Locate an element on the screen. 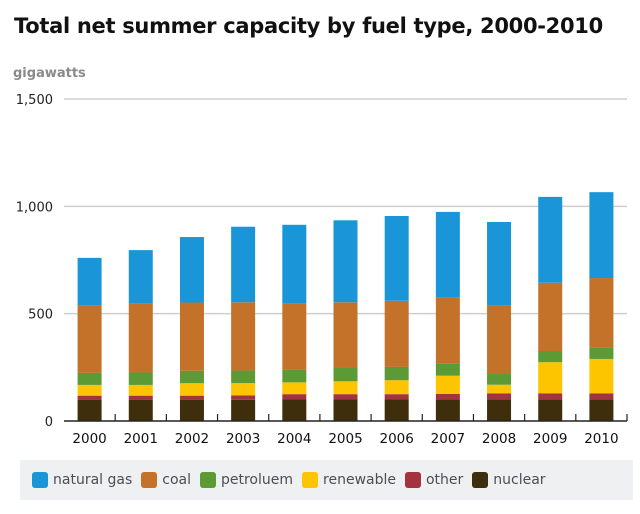 Image resolution: width=640 pixels, height=514 pixels. bar-segment-renewable-2000 is located at coordinates (89, 390).